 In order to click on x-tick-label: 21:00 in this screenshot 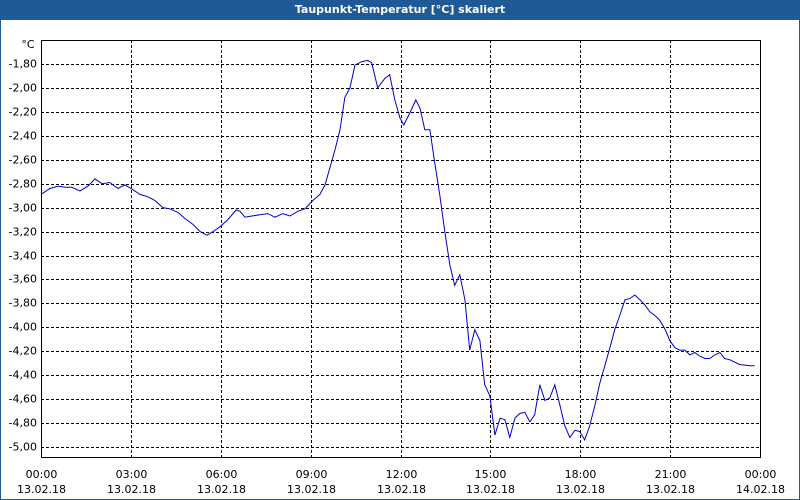, I will do `click(671, 474)`.